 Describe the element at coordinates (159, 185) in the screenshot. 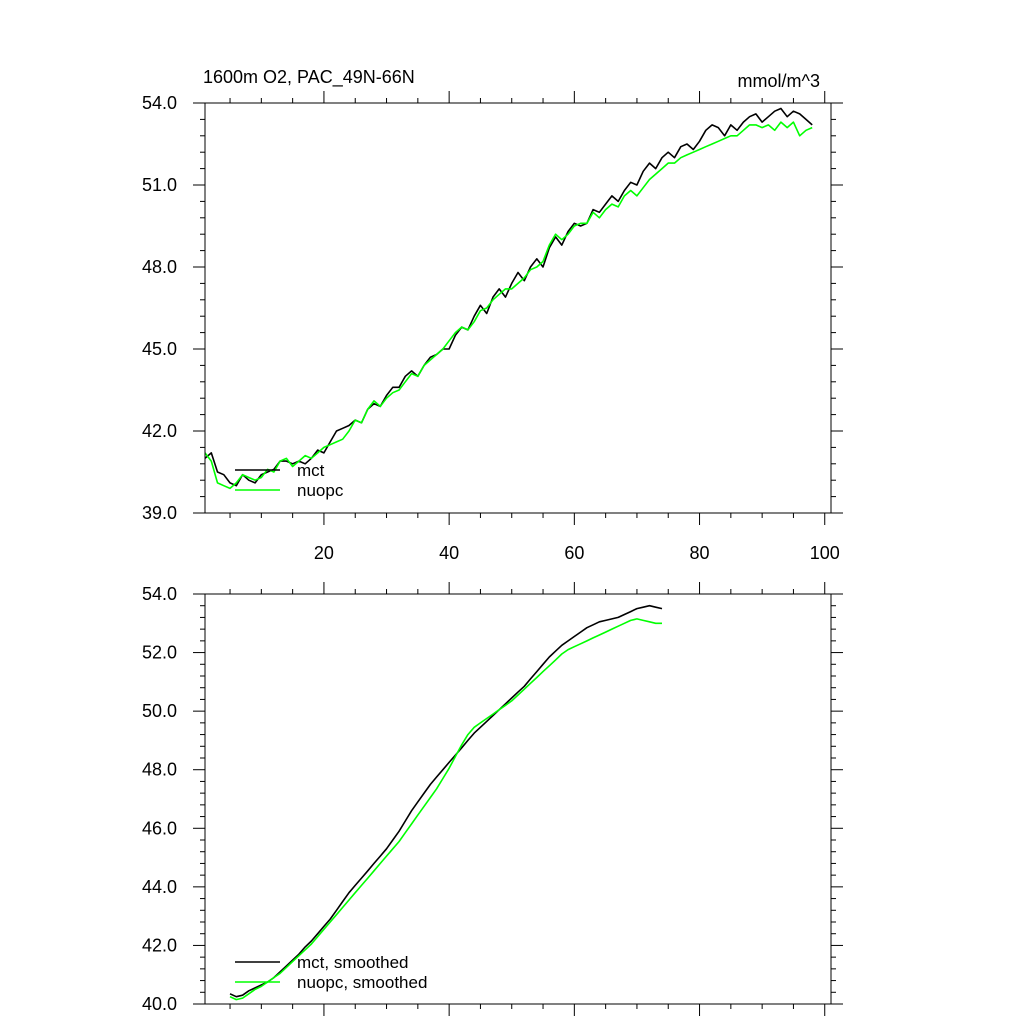

I see `y-tick-label: 51.0` at that location.